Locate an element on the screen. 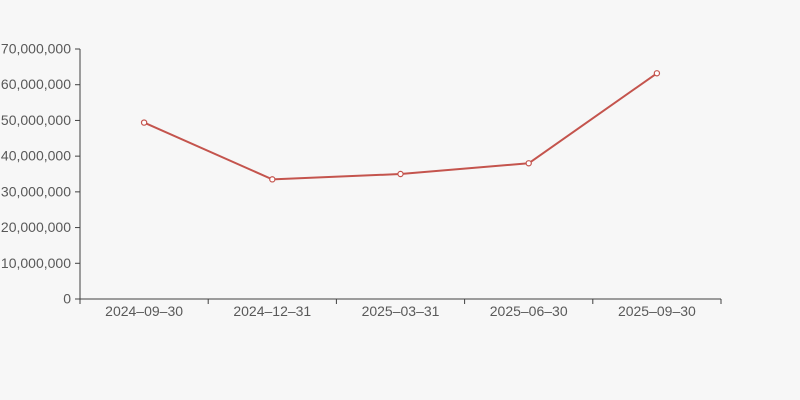 The width and height of the screenshot is (800, 400). y-axis-tick-label: 20,000,000 is located at coordinates (36, 227).